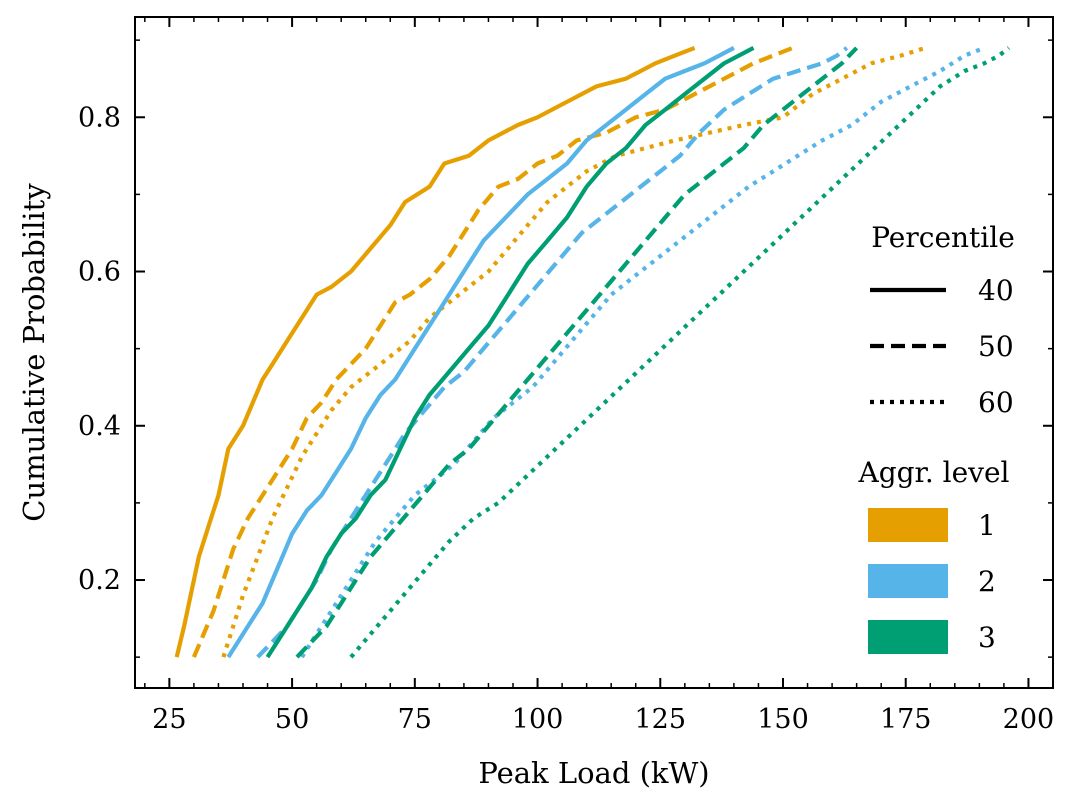 The height and width of the screenshot is (808, 1081). I want to click on y-tick-label: 0.2, so click(99, 580).